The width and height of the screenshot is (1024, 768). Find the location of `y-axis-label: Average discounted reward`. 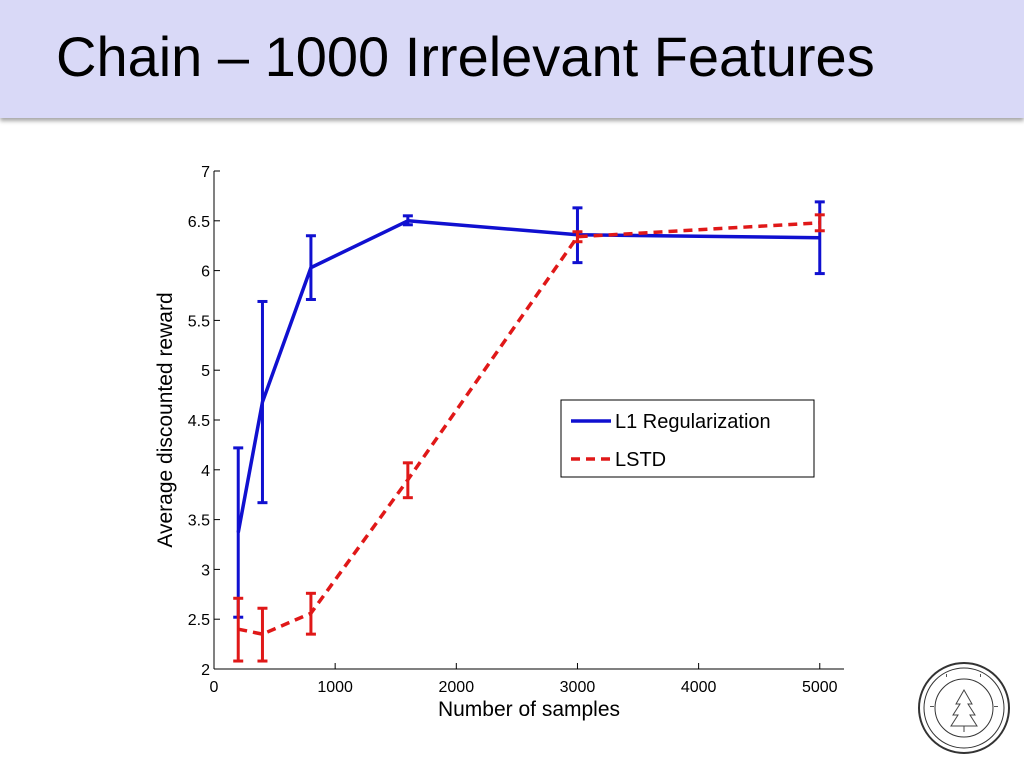

y-axis-label: Average discounted reward is located at coordinates (165, 419).